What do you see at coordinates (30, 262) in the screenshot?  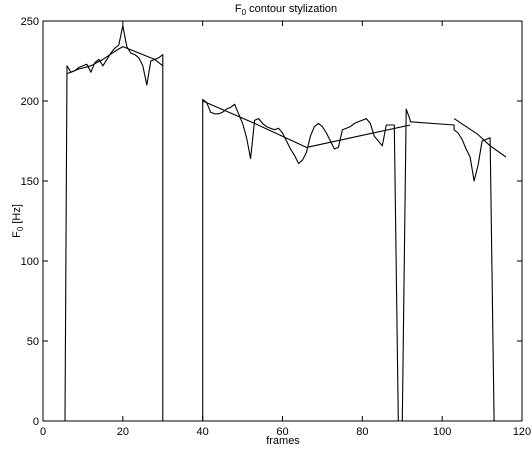 I see `y-tick-label: 100` at bounding box center [30, 262].